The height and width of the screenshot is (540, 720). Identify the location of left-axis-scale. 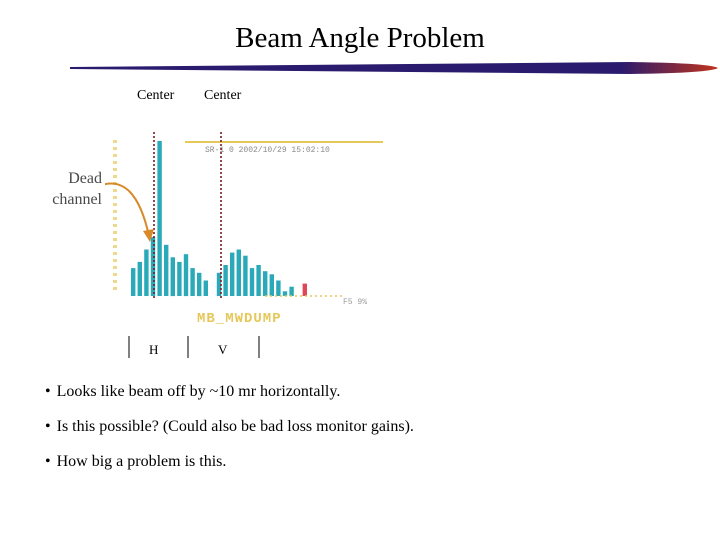
(115, 215).